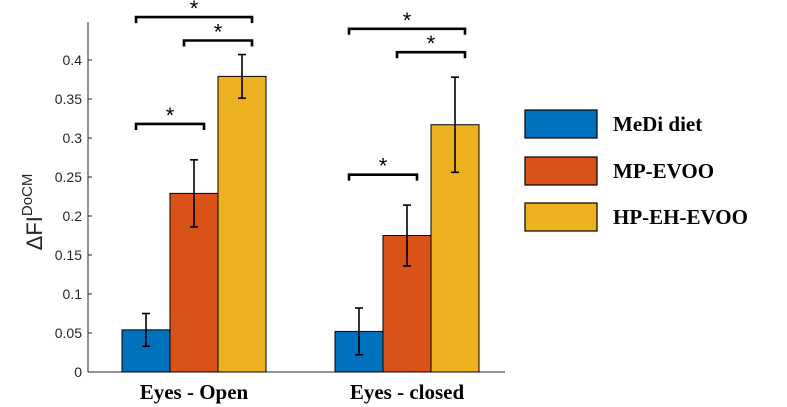  Describe the element at coordinates (657, 124) in the screenshot. I see `legend-label-0: MeDi diet` at that location.